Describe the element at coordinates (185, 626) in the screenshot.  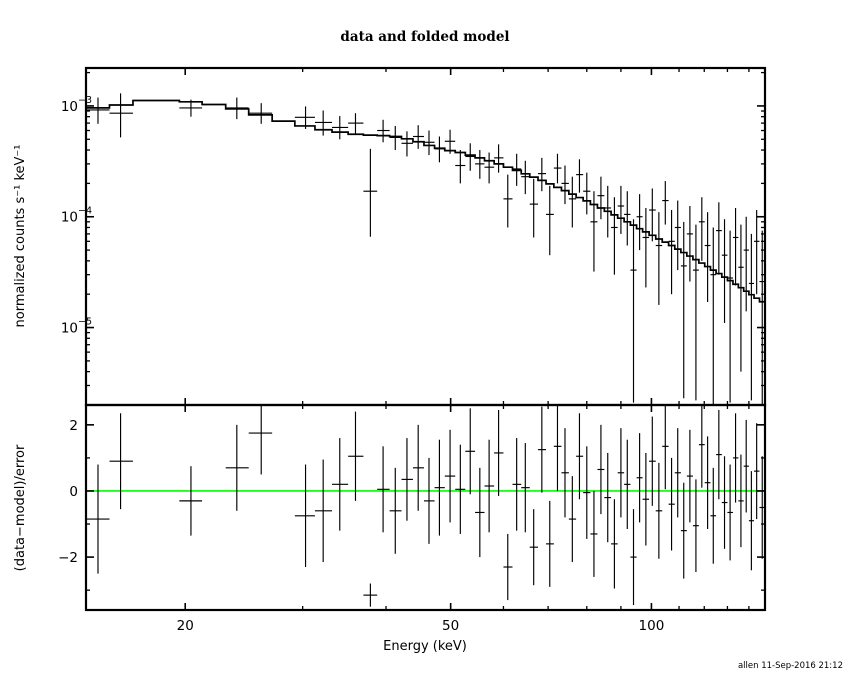
I see `x-tick-label: 20` at that location.